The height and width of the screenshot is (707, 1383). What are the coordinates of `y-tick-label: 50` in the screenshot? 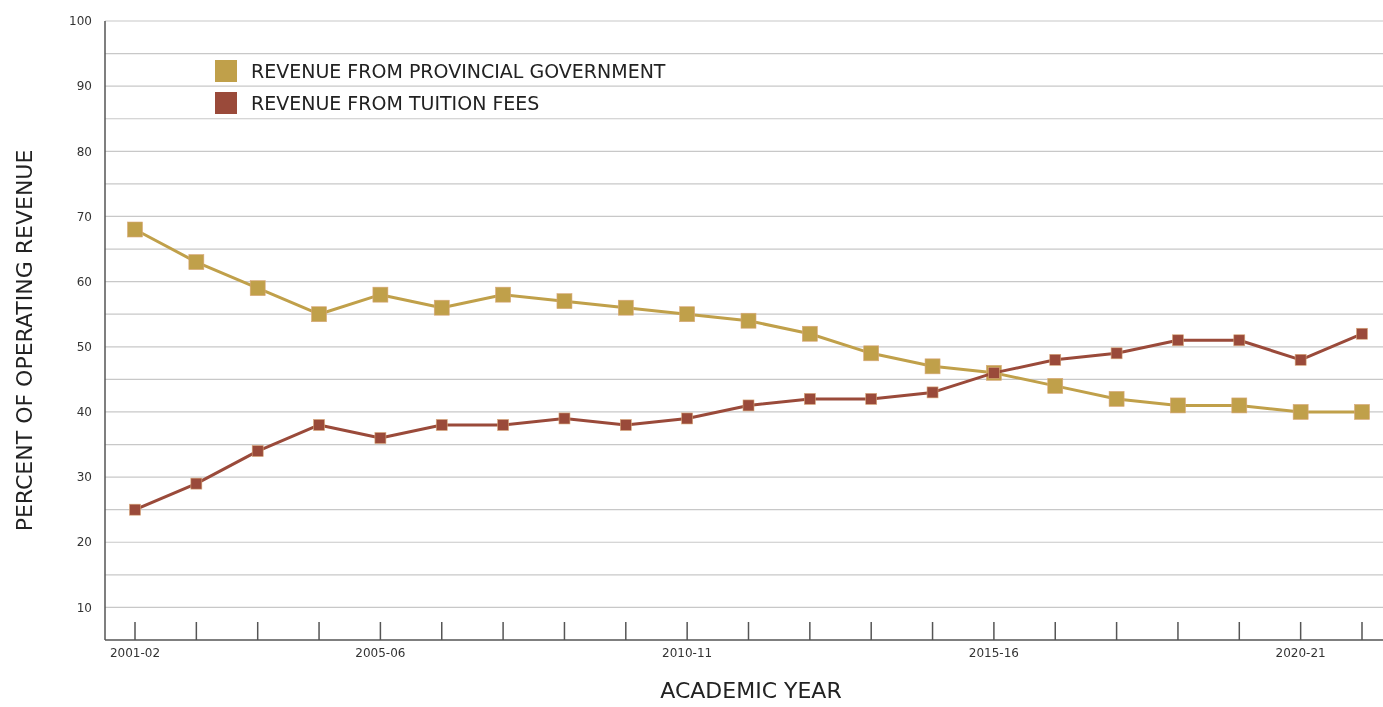 It's located at (84, 346).